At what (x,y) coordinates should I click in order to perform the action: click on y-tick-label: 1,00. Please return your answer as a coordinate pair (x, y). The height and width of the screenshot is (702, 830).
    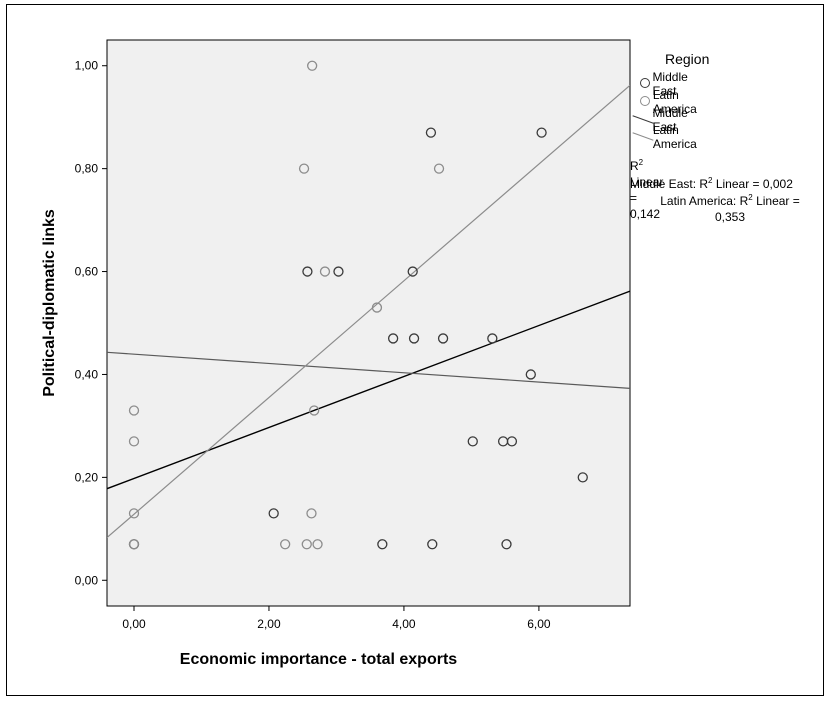
    Looking at the image, I should click on (87, 66).